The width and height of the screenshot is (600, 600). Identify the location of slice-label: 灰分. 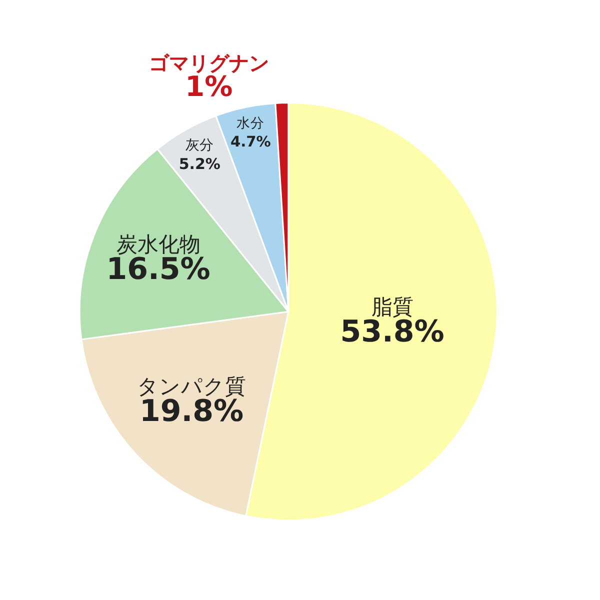
(200, 145).